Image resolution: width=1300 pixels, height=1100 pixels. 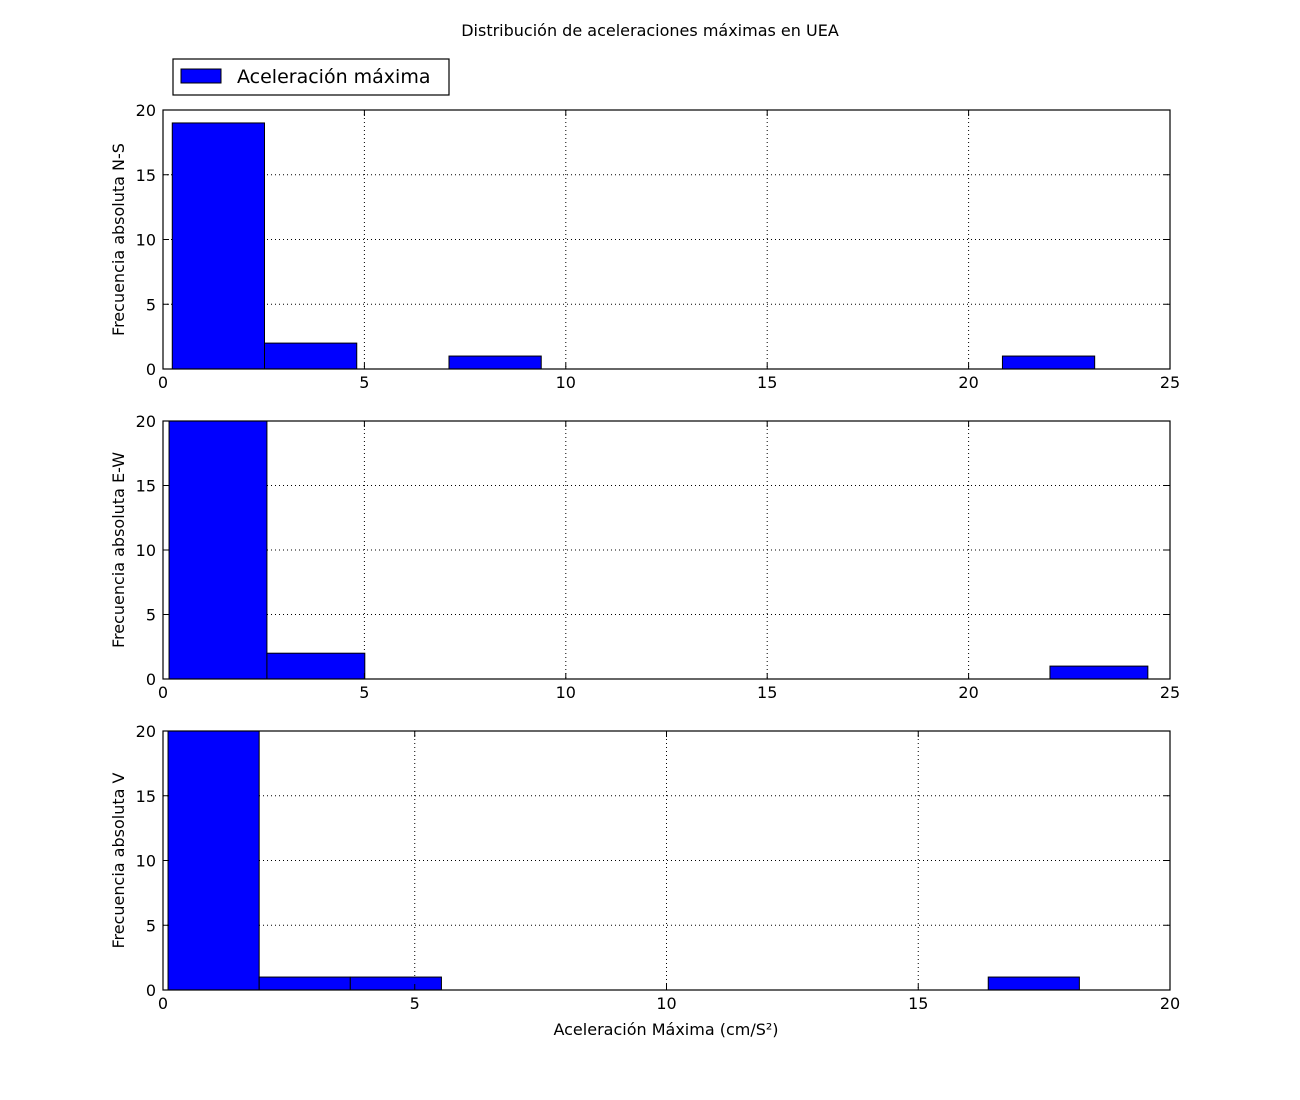 I want to click on x-axis-label: Aceleración Máxima (cm/S²), so click(x=665, y=1029).